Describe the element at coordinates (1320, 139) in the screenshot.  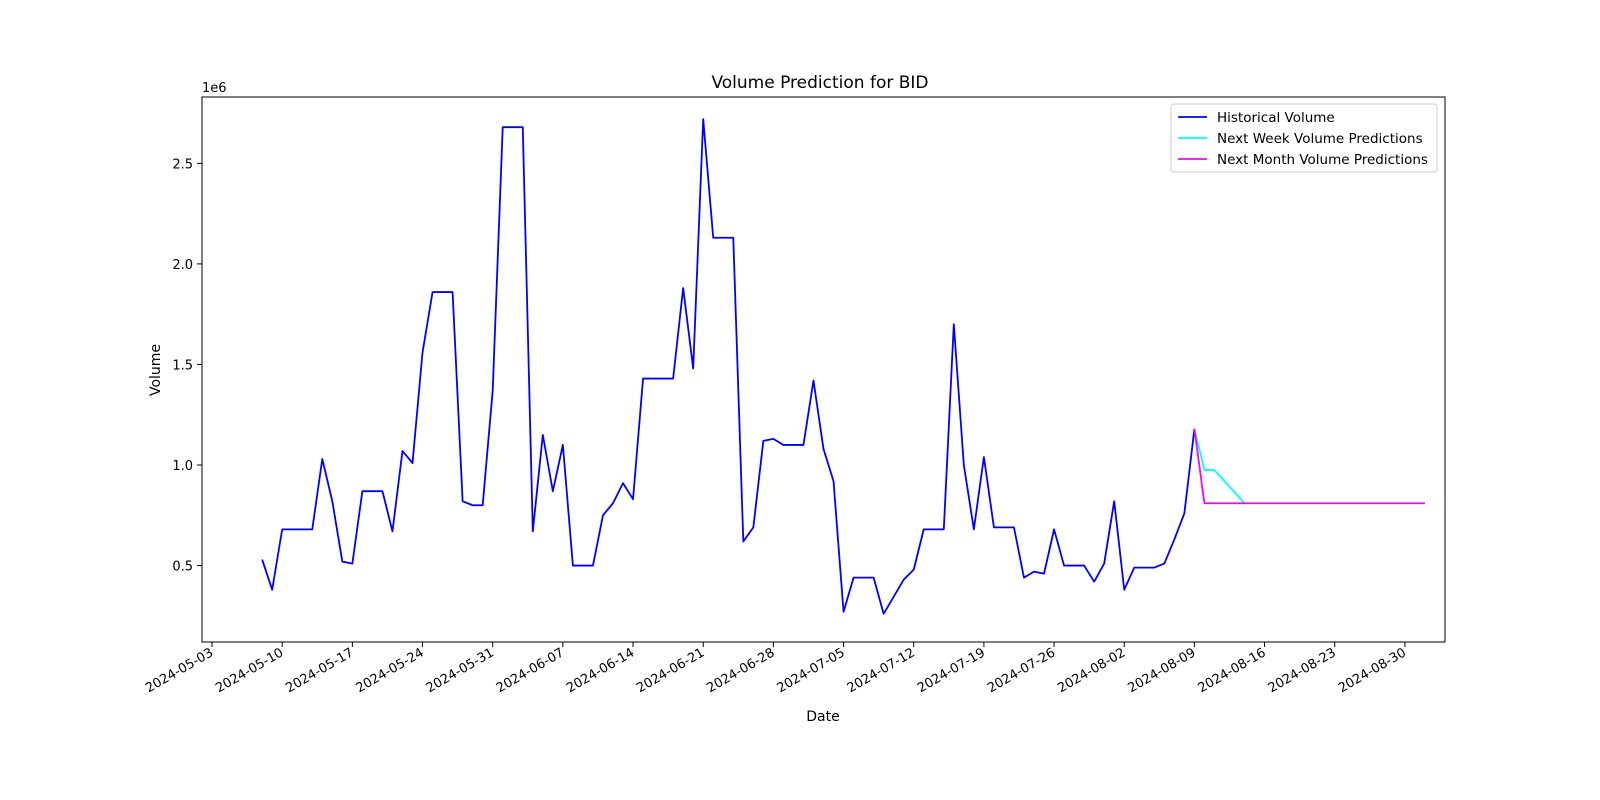
I see `legend-label: Next Week Volume Predictions` at that location.